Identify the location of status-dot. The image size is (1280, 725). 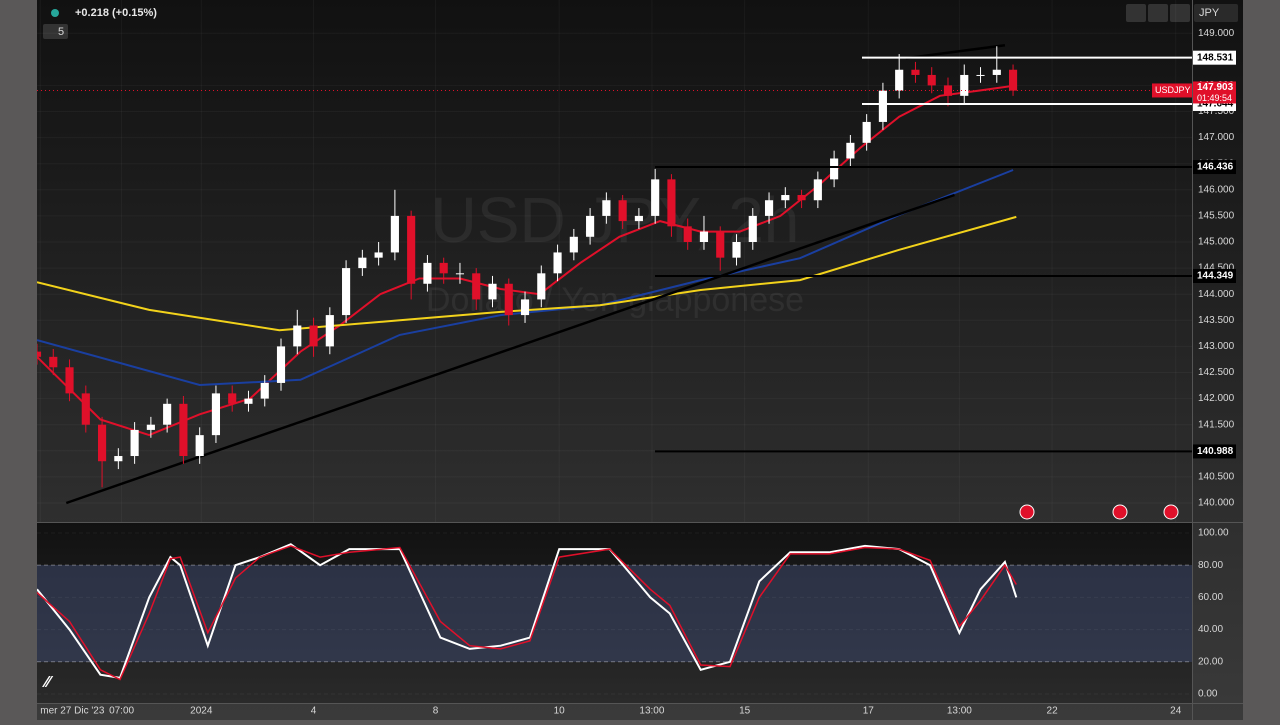
(55, 13).